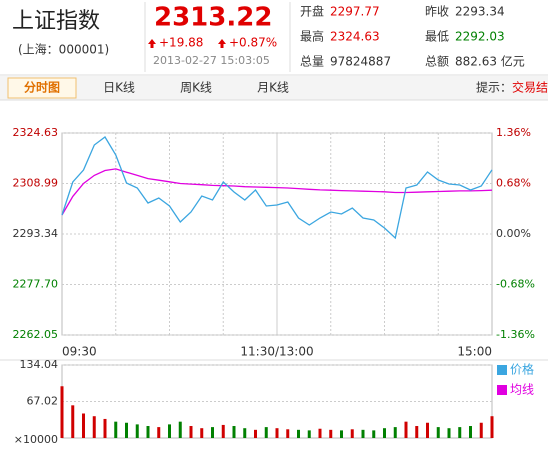 This screenshot has height=451, width=548. Describe the element at coordinates (494, 87) in the screenshot. I see `hint-label: 提示：` at that location.